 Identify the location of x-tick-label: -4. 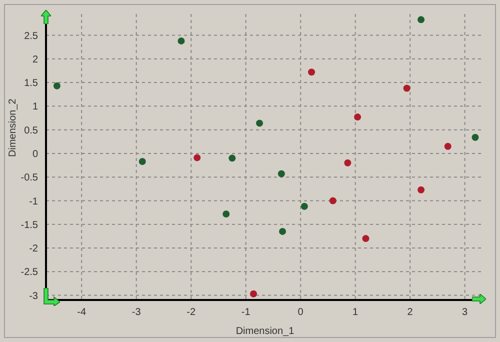
(81, 312).